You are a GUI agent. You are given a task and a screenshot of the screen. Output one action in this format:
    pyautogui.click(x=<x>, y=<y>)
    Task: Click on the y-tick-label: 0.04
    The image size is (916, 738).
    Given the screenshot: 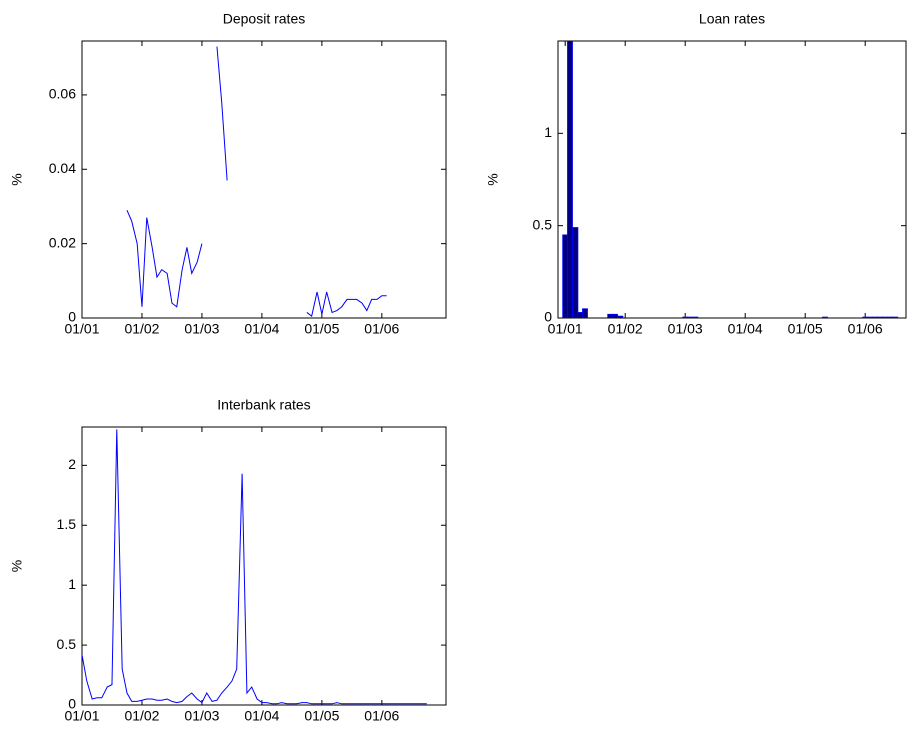 What is the action you would take?
    pyautogui.click(x=62, y=168)
    